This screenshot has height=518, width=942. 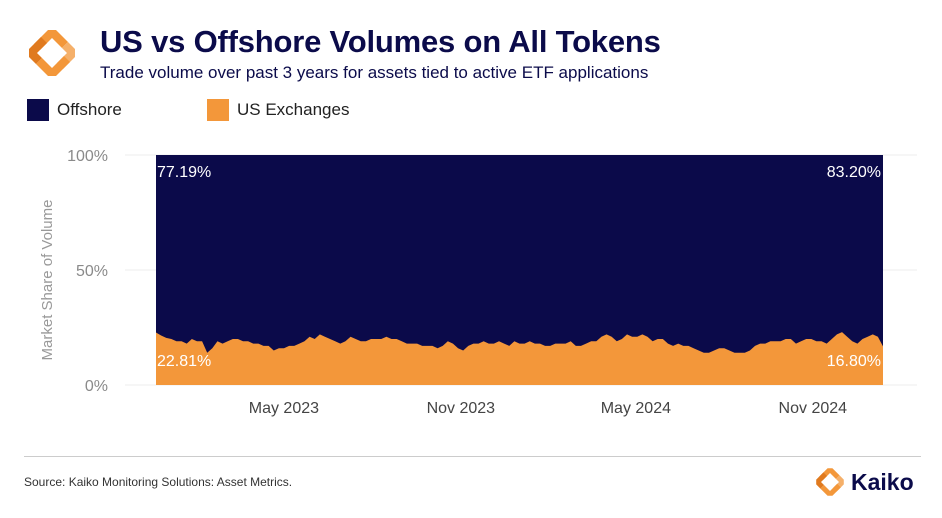 What do you see at coordinates (830, 482) in the screenshot?
I see `kaiko-brand-icon` at bounding box center [830, 482].